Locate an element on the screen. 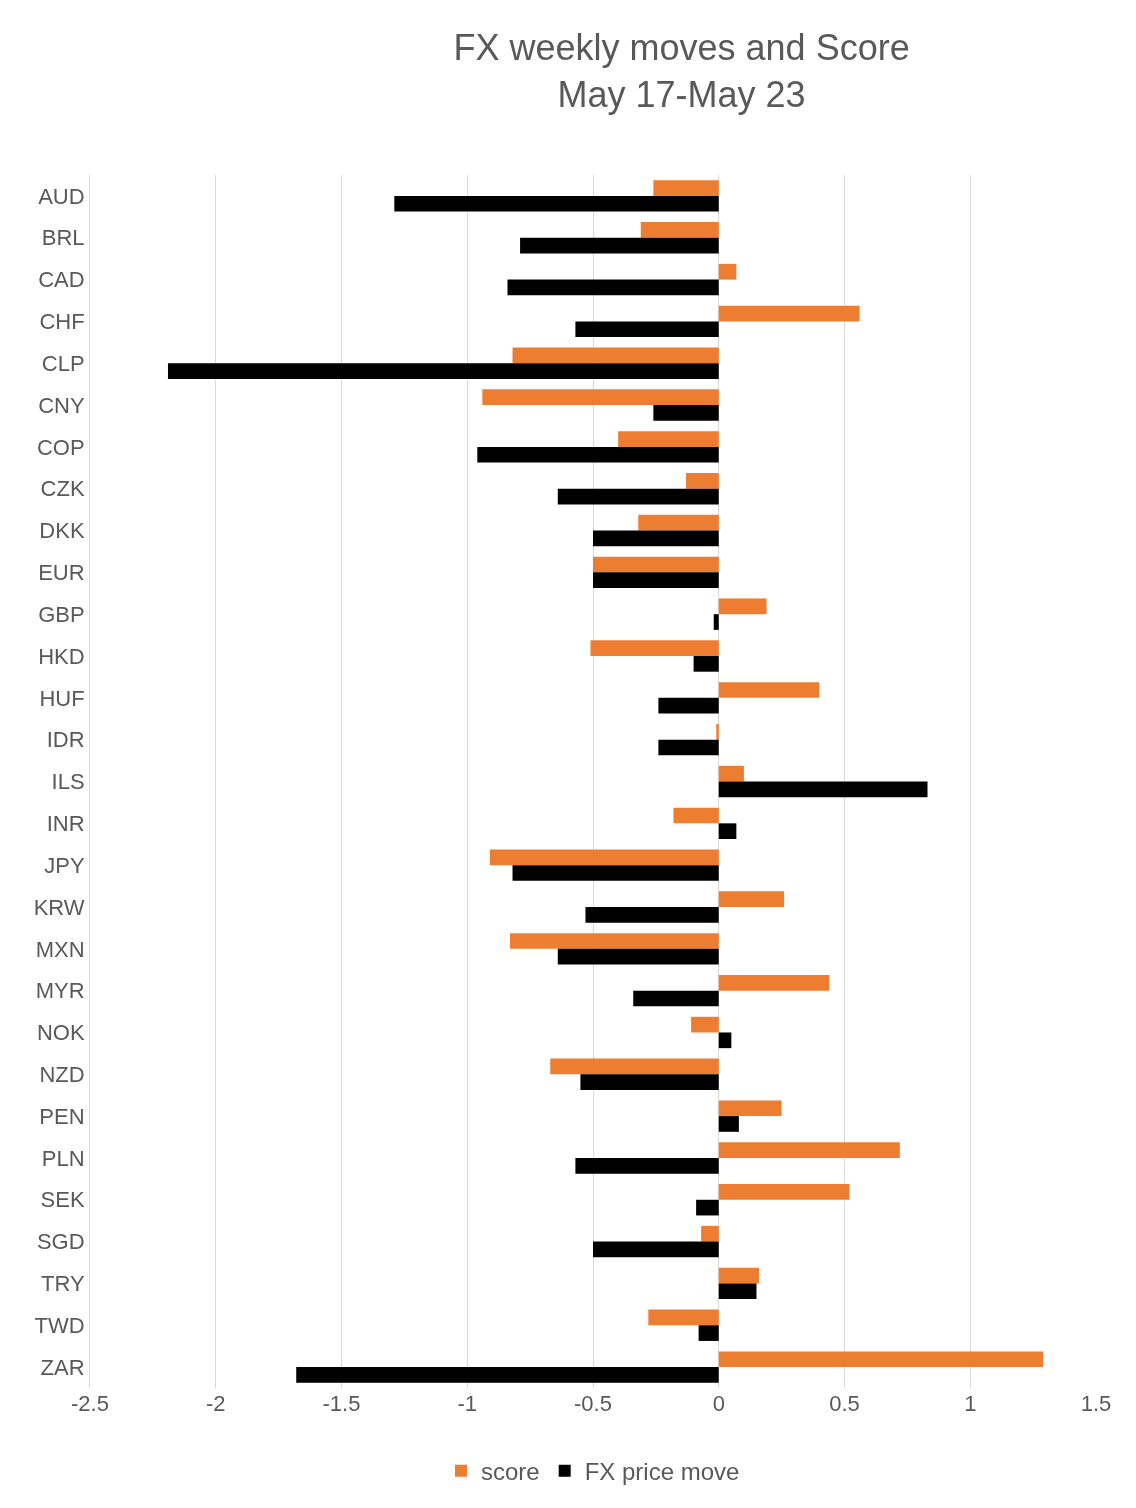 This screenshot has width=1136, height=1508. x-tick-label: 0.5 is located at coordinates (844, 1403).